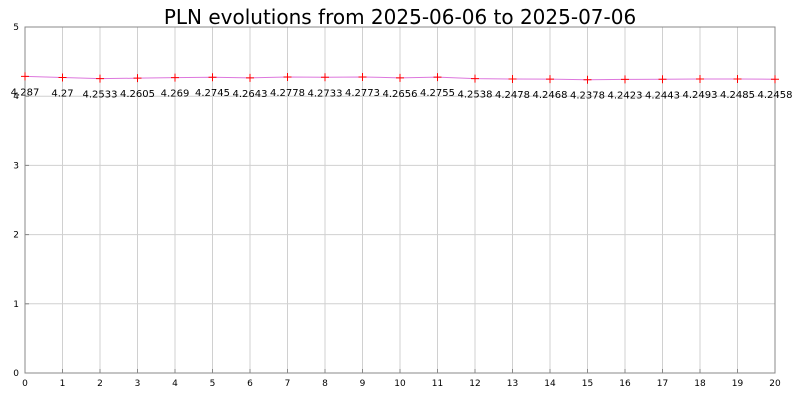  Describe the element at coordinates (212, 93) in the screenshot. I see `data-label: 4.2745` at that location.